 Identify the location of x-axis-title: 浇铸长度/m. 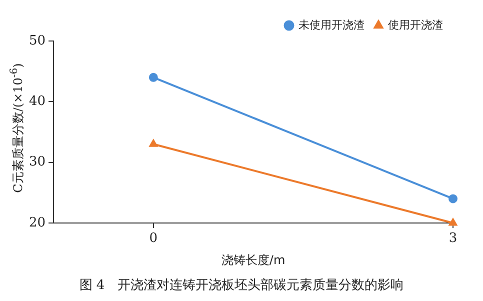
(253, 259).